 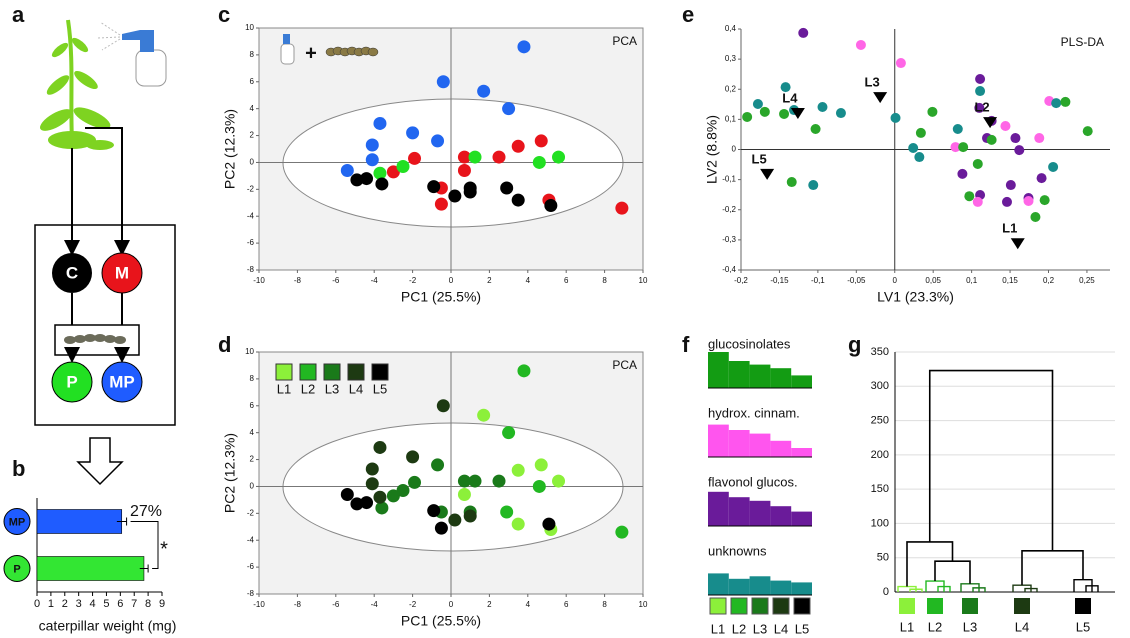 What do you see at coordinates (935, 626) in the screenshot?
I see `leaf-label: L2` at bounding box center [935, 626].